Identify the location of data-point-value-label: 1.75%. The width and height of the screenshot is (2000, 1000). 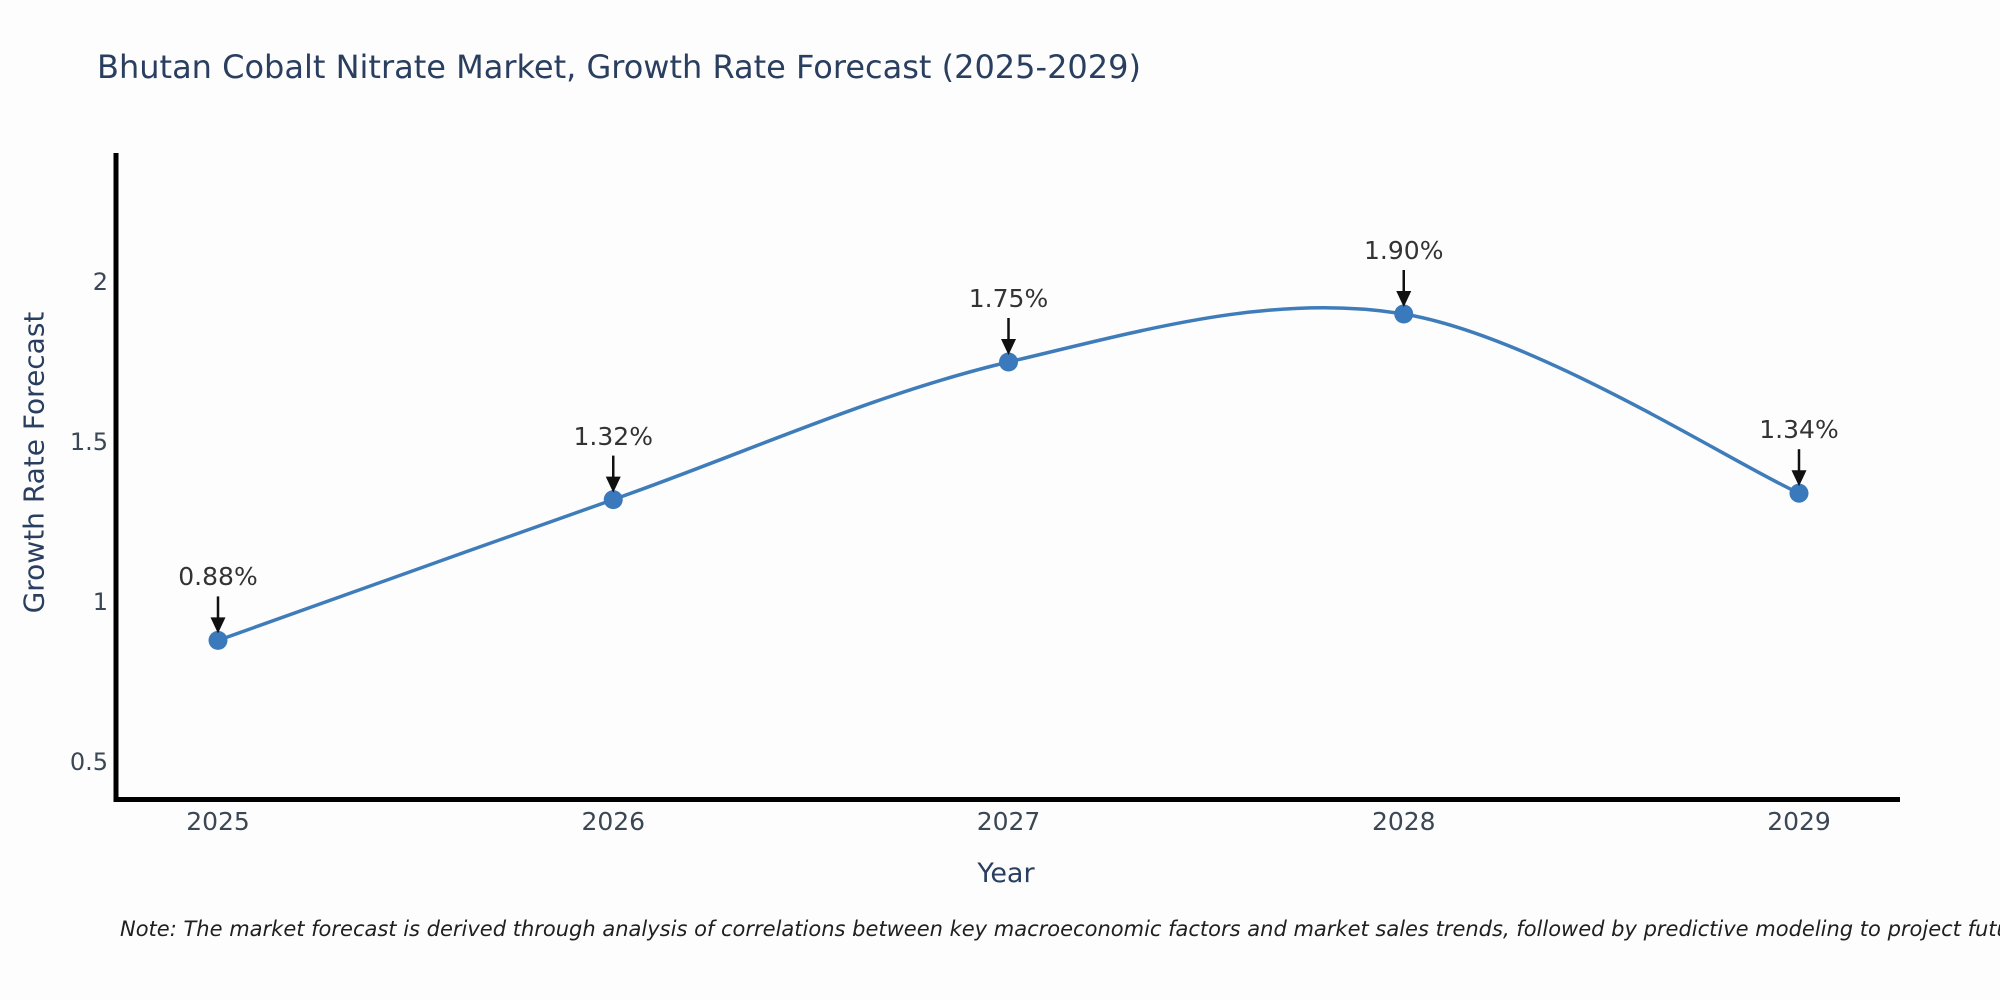
(1008, 298).